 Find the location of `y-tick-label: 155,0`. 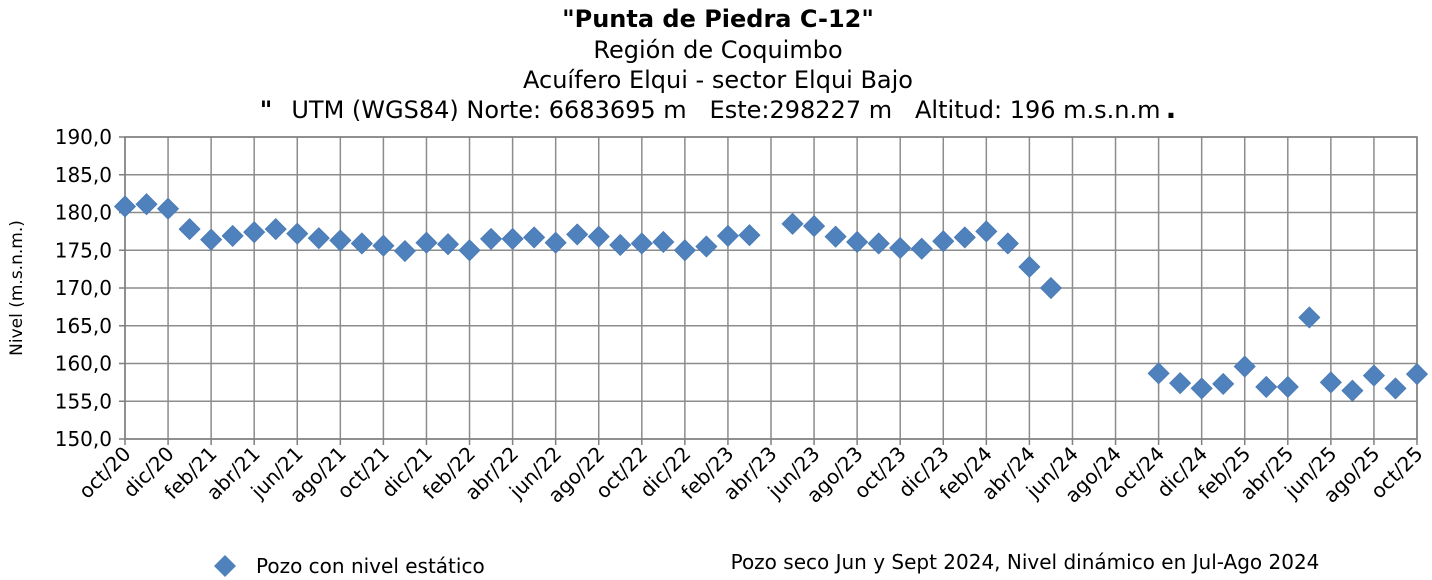

y-tick-label: 155,0 is located at coordinates (83, 401).